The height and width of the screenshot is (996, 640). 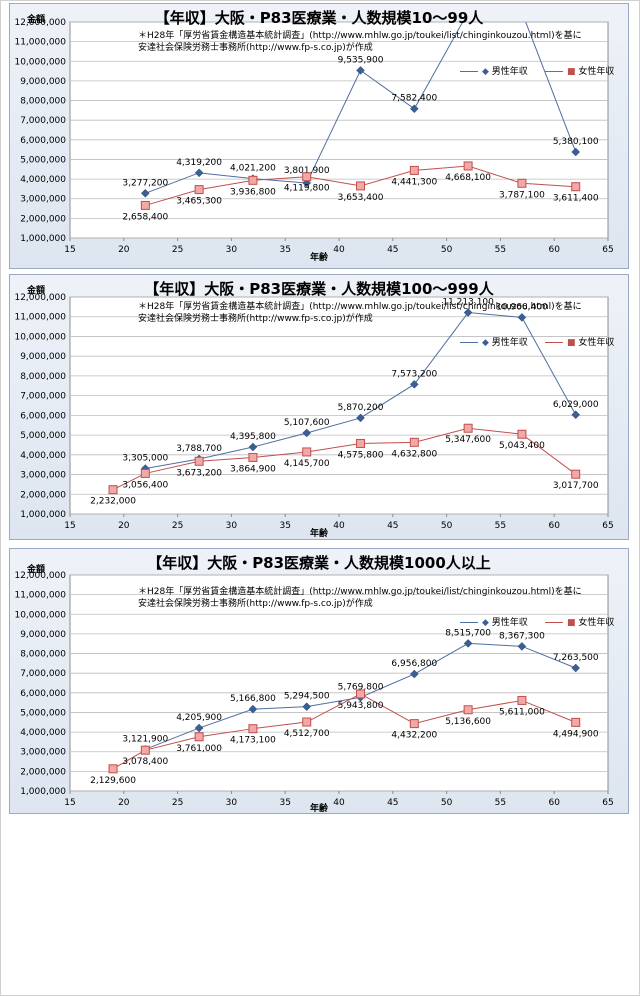 What do you see at coordinates (43, 456) in the screenshot?
I see `y-tick-label: 4,000,000` at bounding box center [43, 456].